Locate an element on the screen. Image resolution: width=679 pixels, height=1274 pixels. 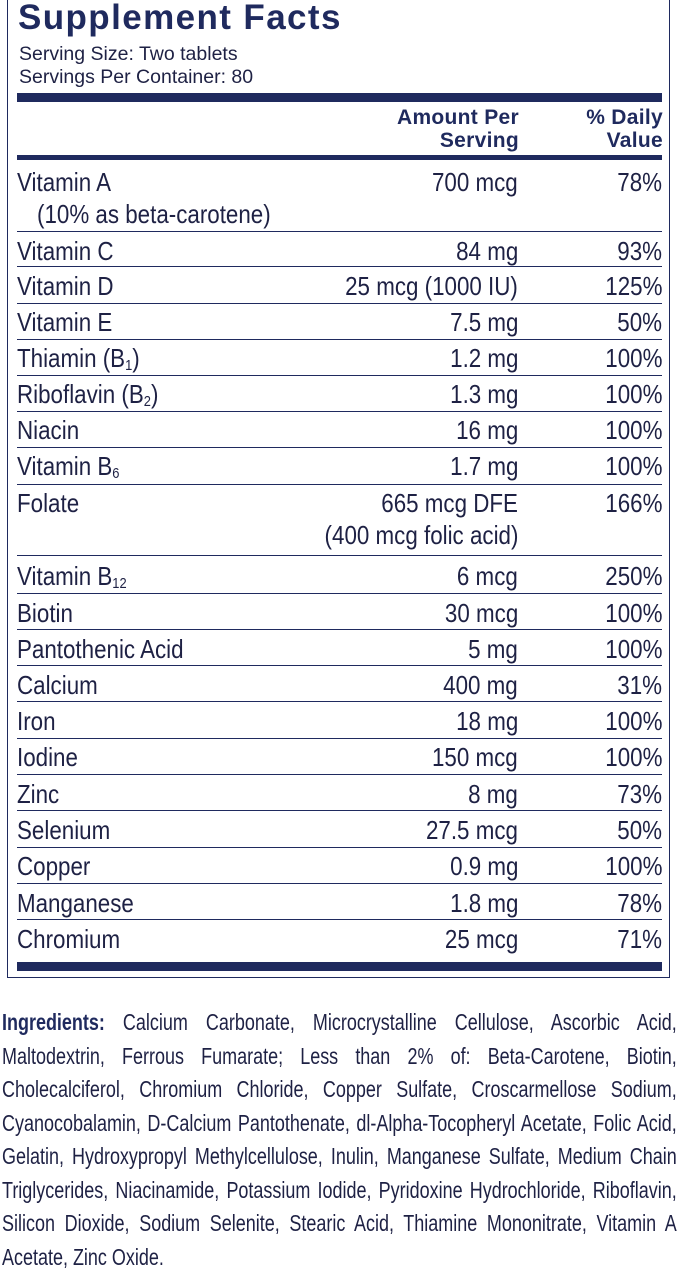
nutrient-subscript: 2 is located at coordinates (147, 401).